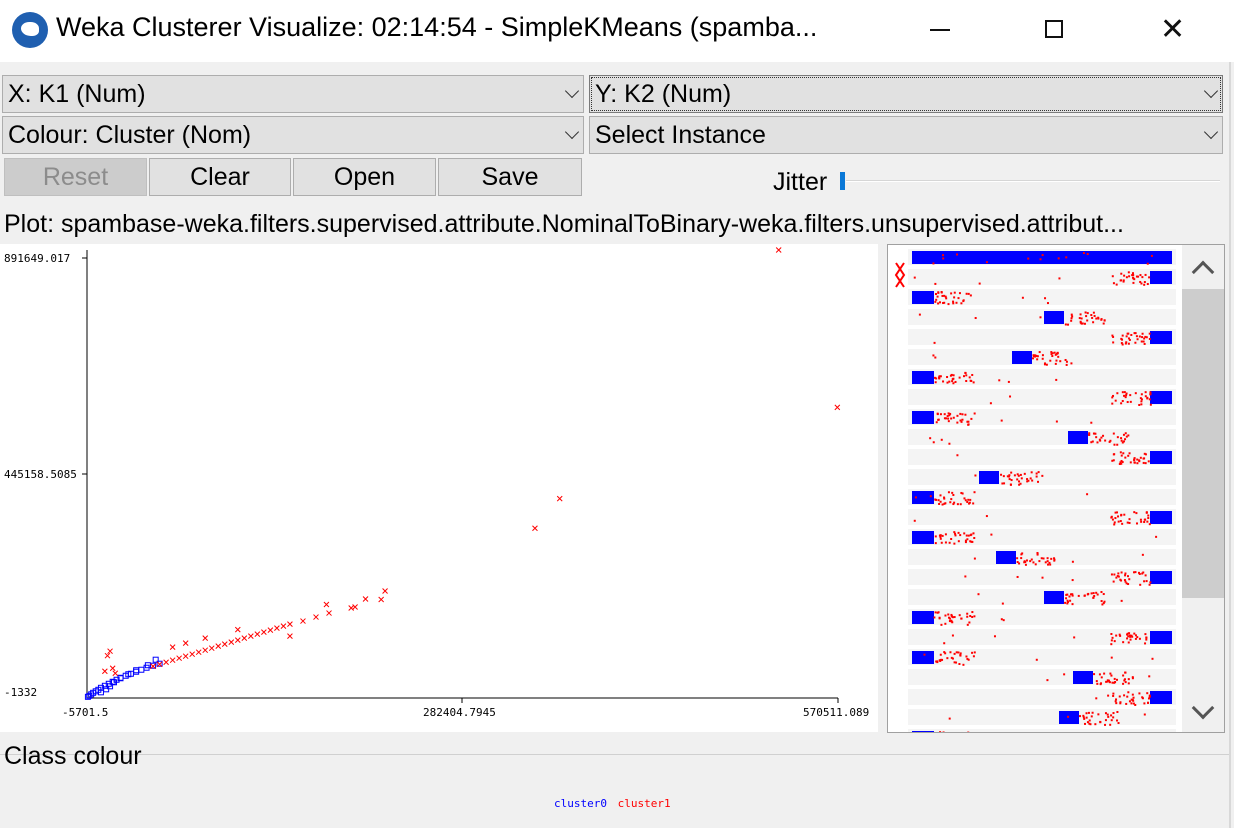 Image resolution: width=1234 pixels, height=828 pixels. What do you see at coordinates (1203, 443) in the screenshot?
I see `scrollbar-thumb` at bounding box center [1203, 443].